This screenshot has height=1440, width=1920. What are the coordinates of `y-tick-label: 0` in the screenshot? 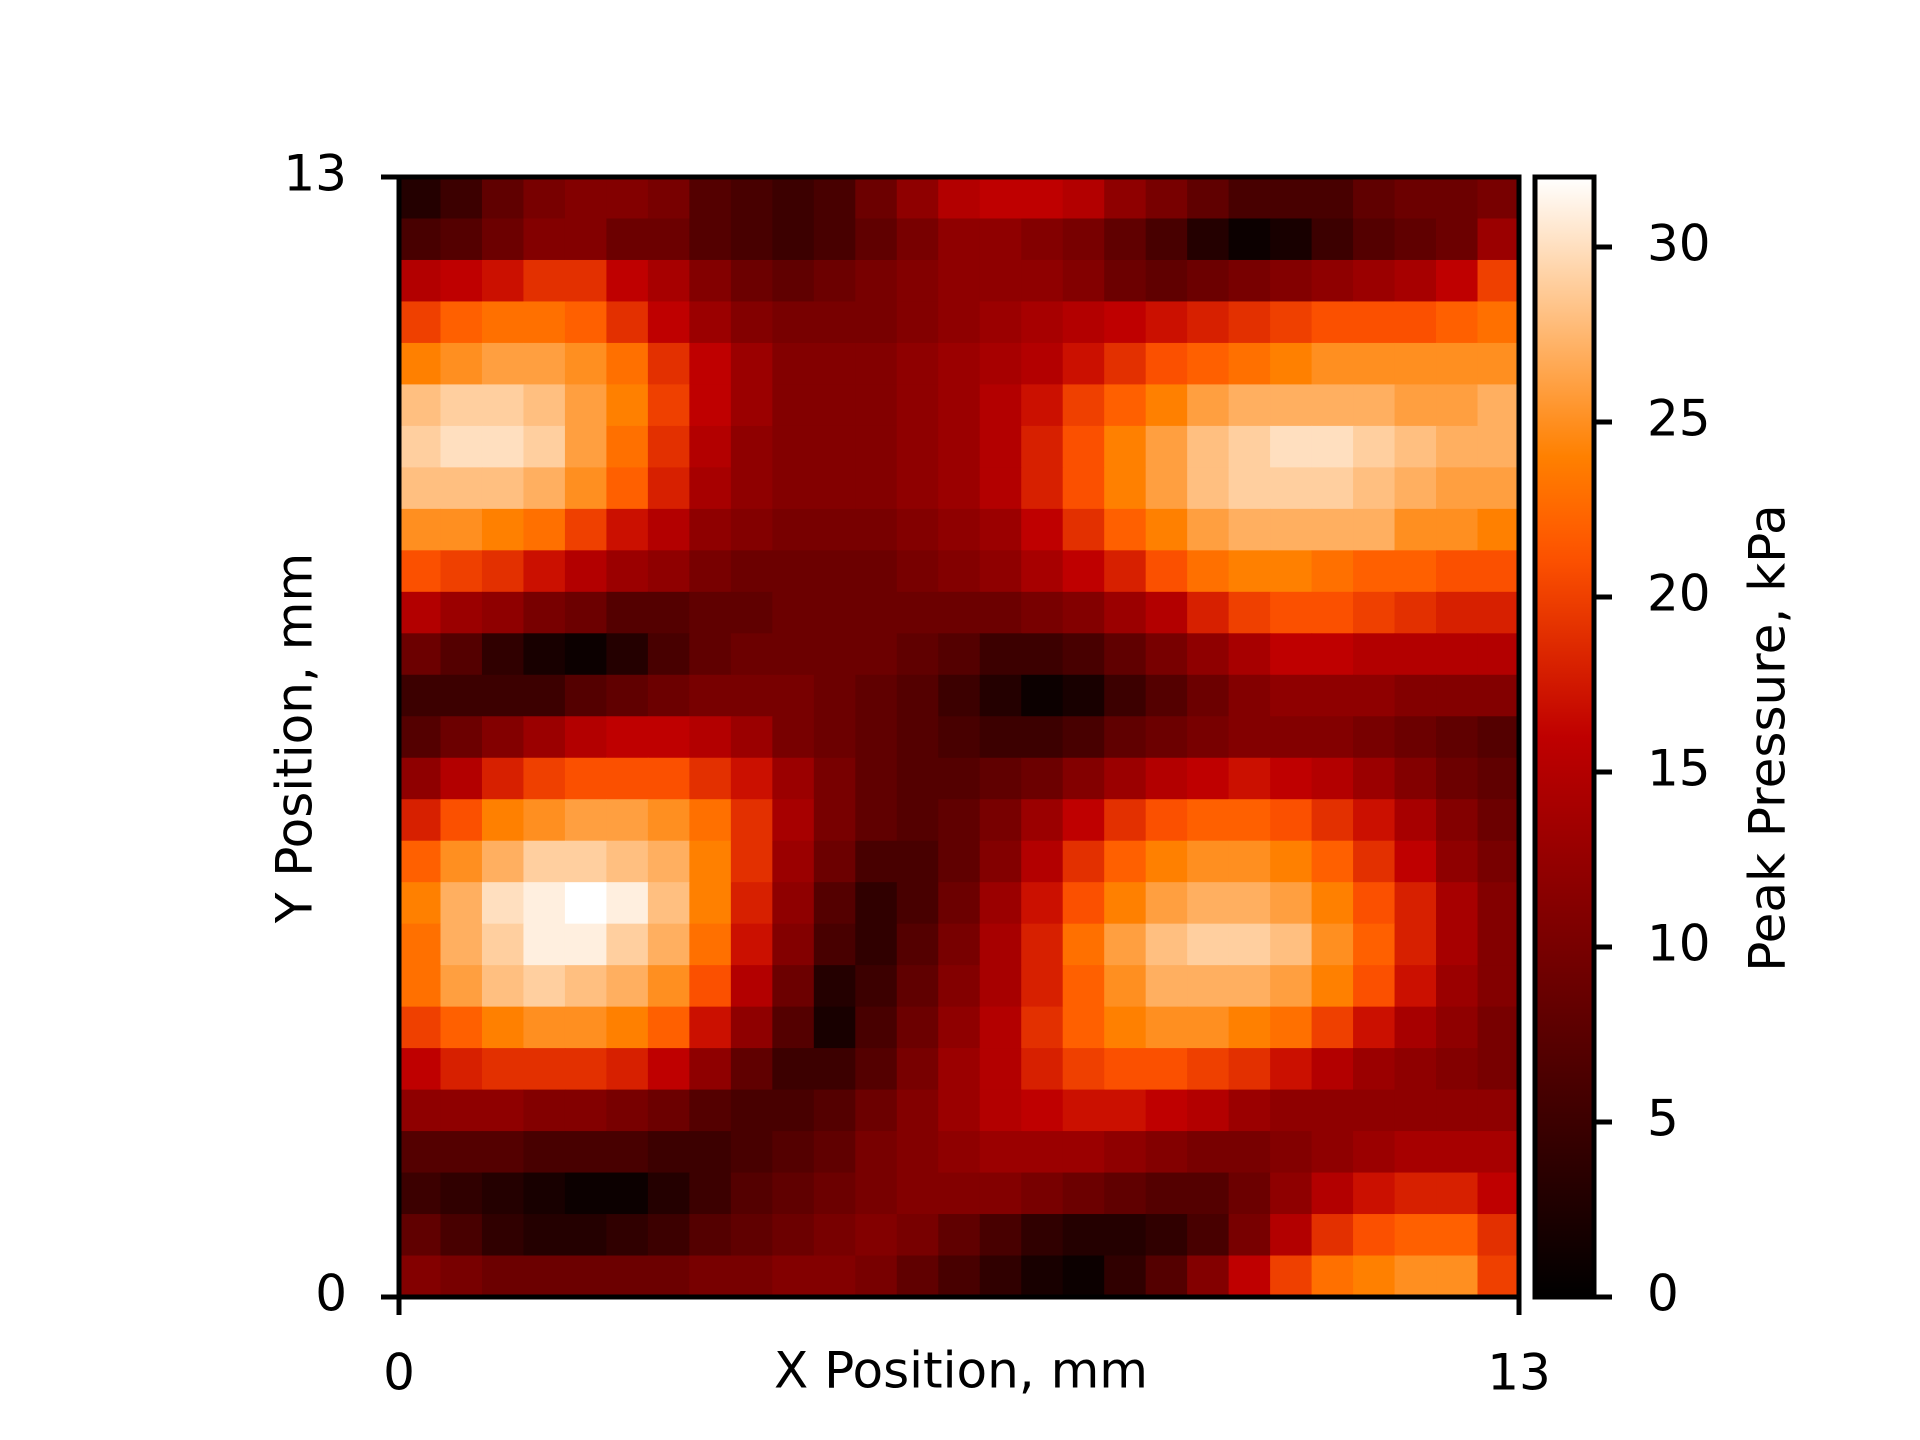 It's located at (331, 1294).